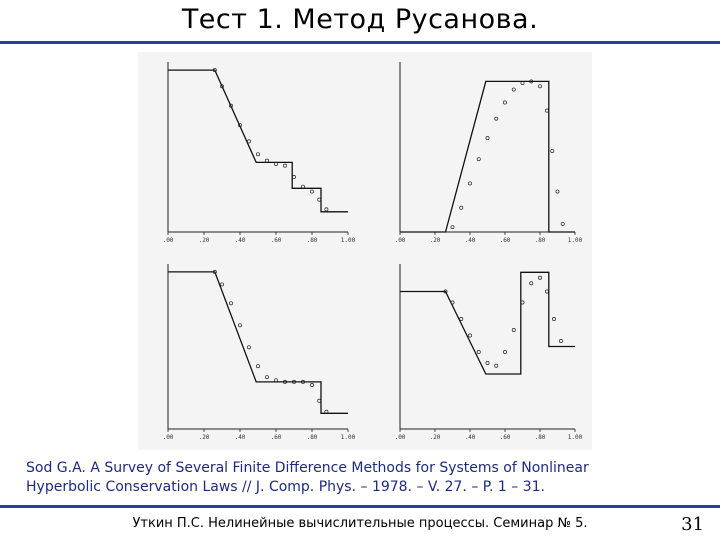  What do you see at coordinates (540, 240) in the screenshot?
I see `plot-2-x-tick-label: .80` at bounding box center [540, 240].